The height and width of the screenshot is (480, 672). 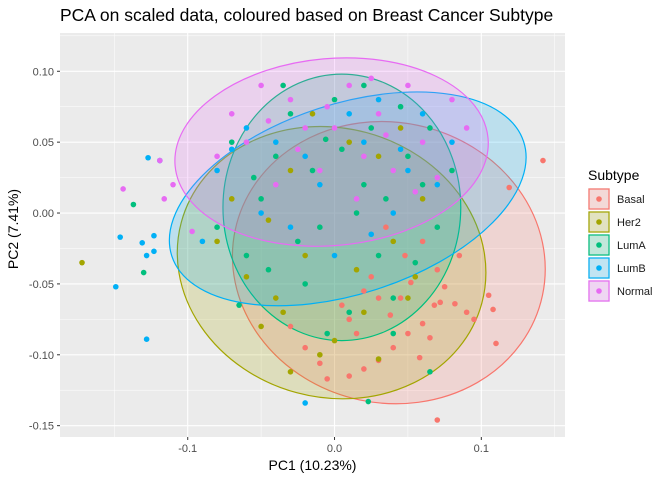 I want to click on legend: Subtype Basal Her2 LumA LumB Normal, so click(x=620, y=234).